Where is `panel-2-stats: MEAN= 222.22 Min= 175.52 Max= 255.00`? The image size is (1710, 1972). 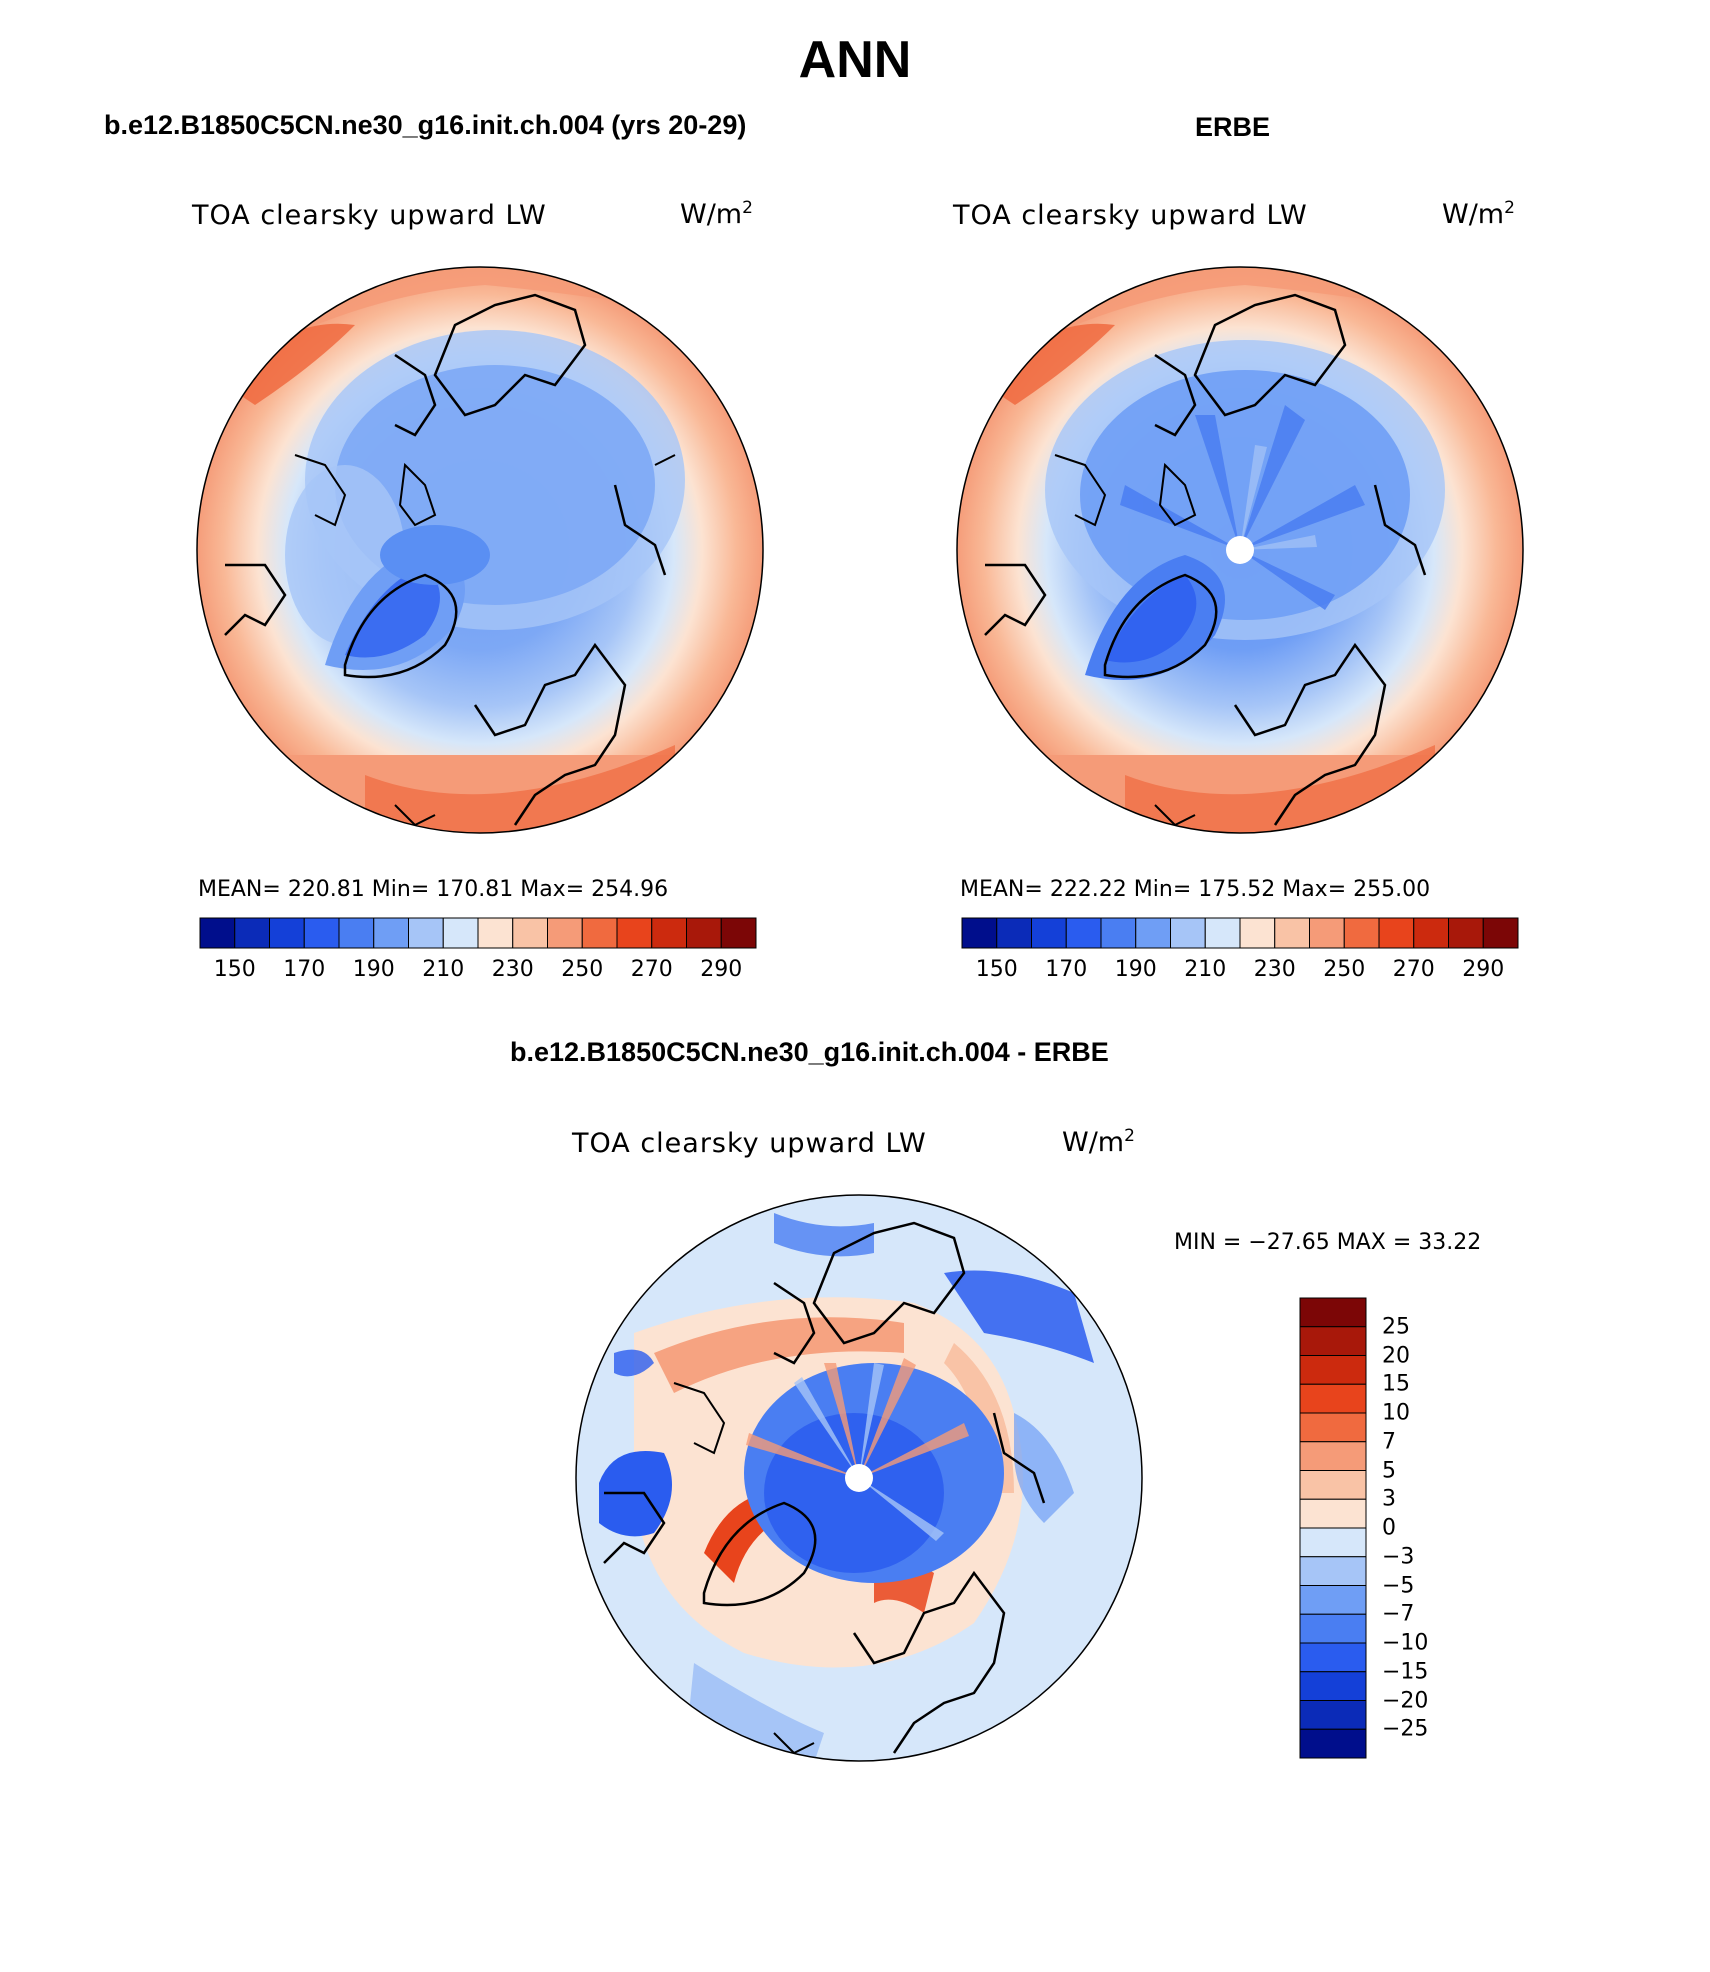 panel-2-stats: MEAN= 222.22 Min= 175.52 Max= 255.00 is located at coordinates (1195, 889).